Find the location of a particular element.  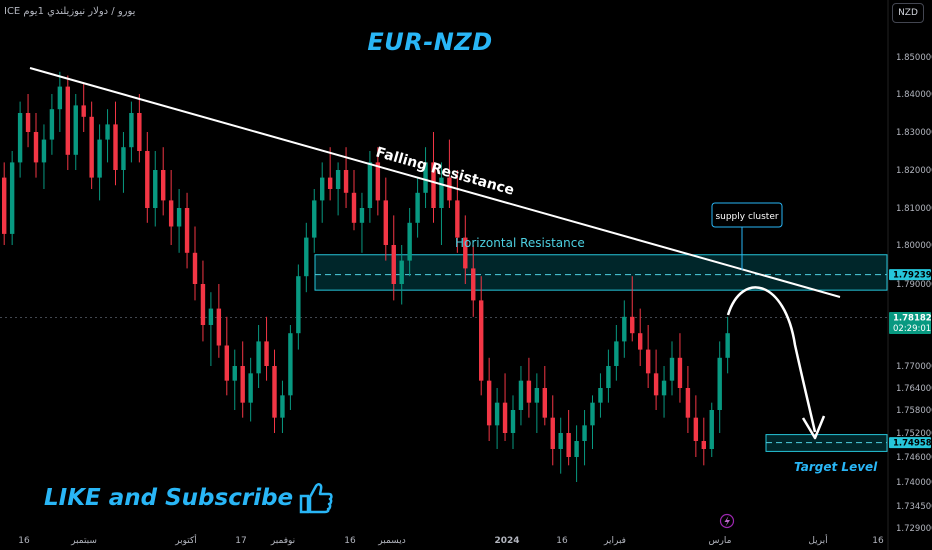

y-tick-label: 1.729000 is located at coordinates (914, 529).